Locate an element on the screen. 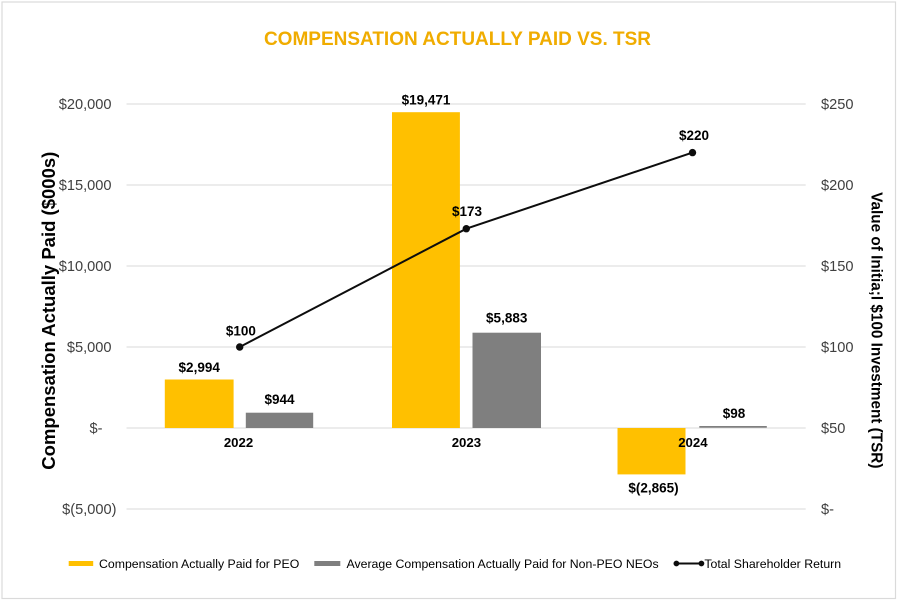 This screenshot has width=900, height=604. svg-text: $15,000 is located at coordinates (85, 186).